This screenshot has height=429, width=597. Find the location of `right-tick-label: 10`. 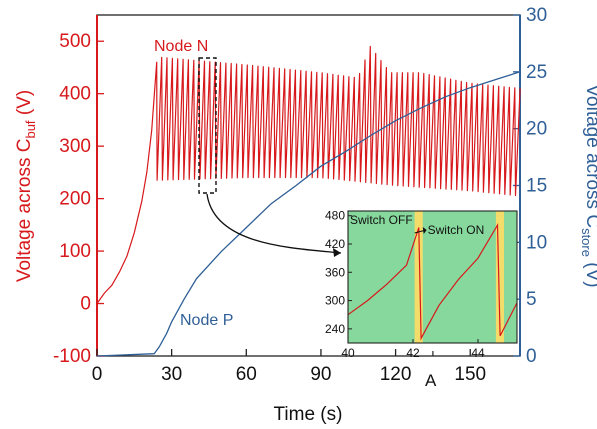

right-tick-label: 10 is located at coordinates (536, 242).